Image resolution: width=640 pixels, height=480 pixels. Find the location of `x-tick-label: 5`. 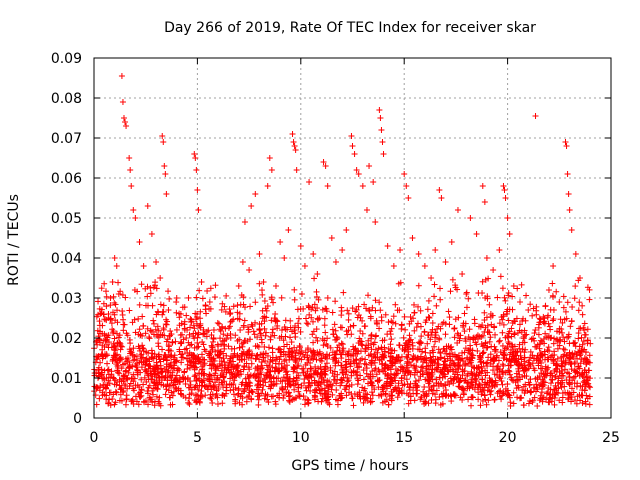

x-tick-label: 5 is located at coordinates (197, 438).